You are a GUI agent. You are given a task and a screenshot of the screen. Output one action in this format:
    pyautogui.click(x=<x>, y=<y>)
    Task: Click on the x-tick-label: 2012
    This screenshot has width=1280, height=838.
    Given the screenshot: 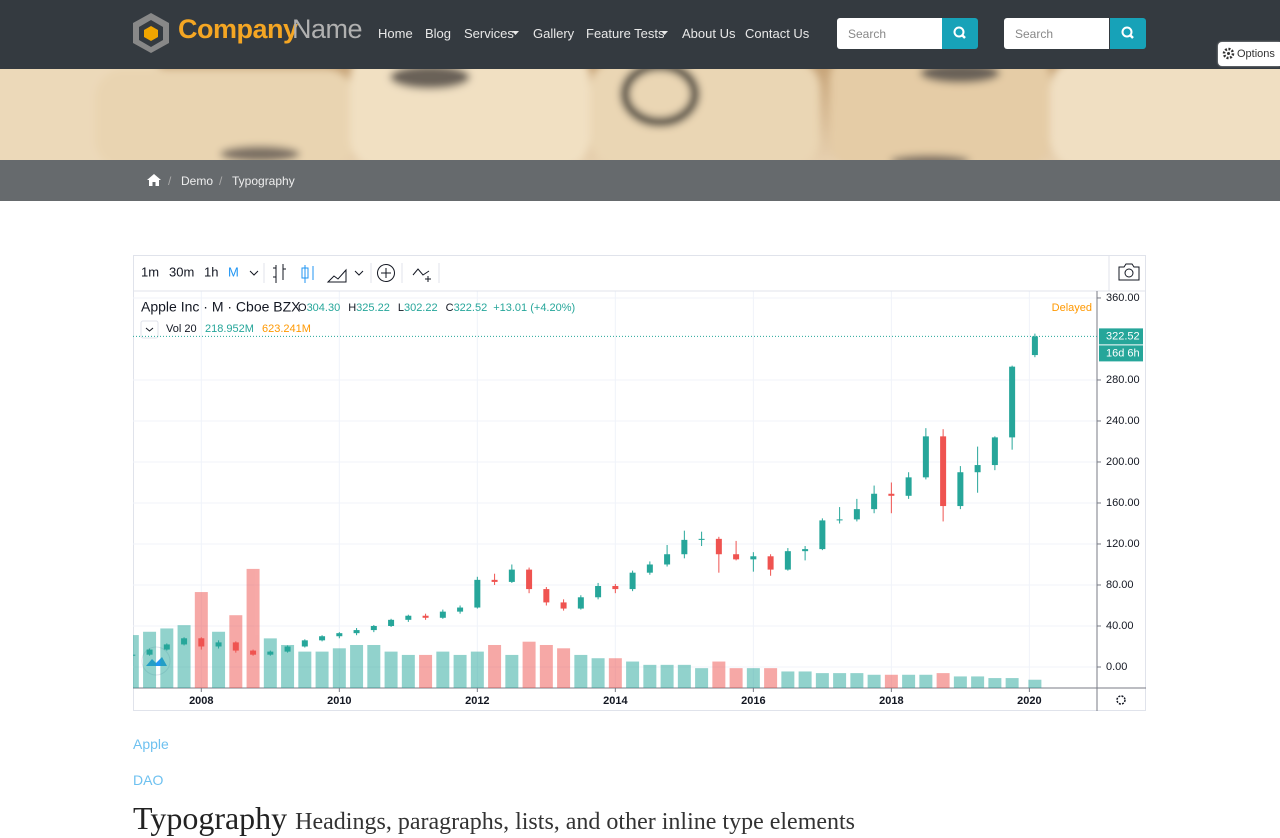 What is the action you would take?
    pyautogui.click(x=477, y=701)
    